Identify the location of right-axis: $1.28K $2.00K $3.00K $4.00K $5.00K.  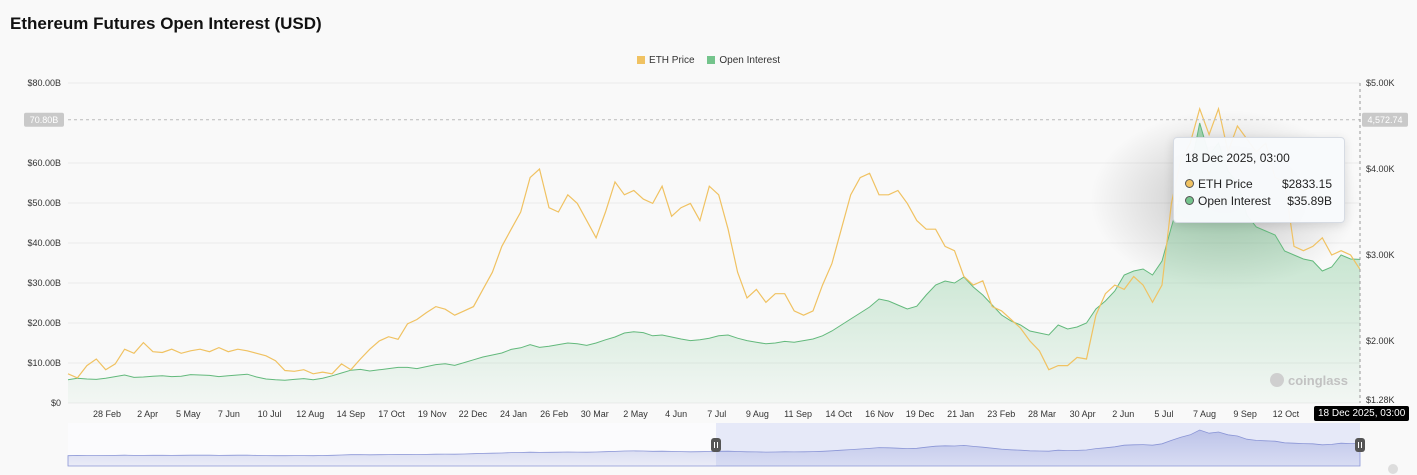
(1380, 241).